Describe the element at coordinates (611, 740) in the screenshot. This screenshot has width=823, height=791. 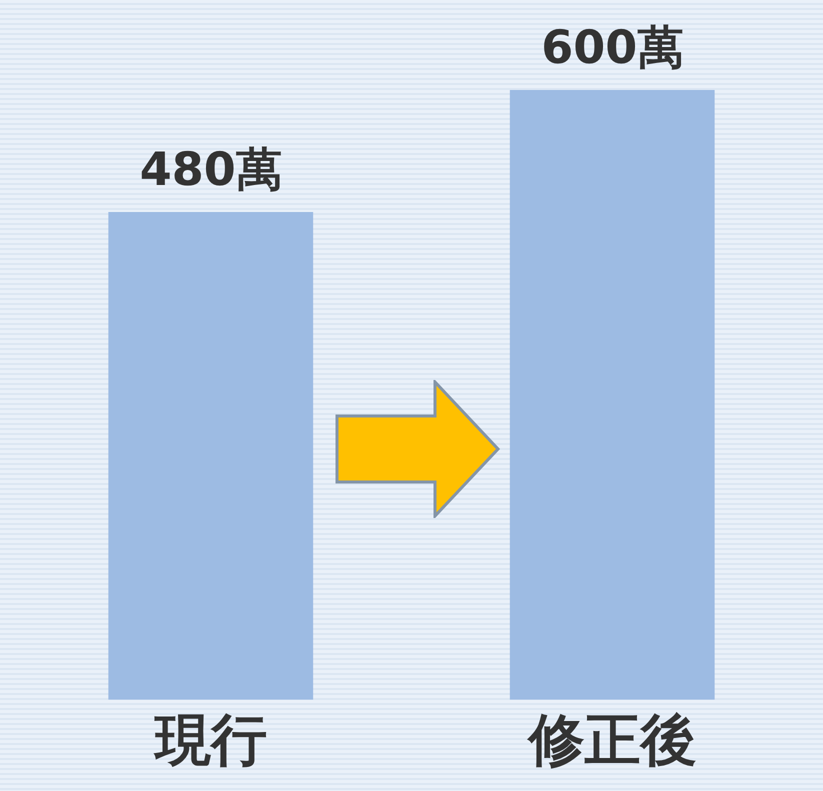
I see `x-tick-label: 修正後` at that location.